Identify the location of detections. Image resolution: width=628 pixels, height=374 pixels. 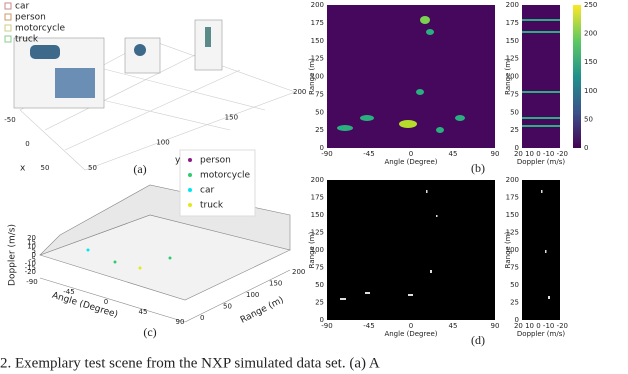
(389, 245).